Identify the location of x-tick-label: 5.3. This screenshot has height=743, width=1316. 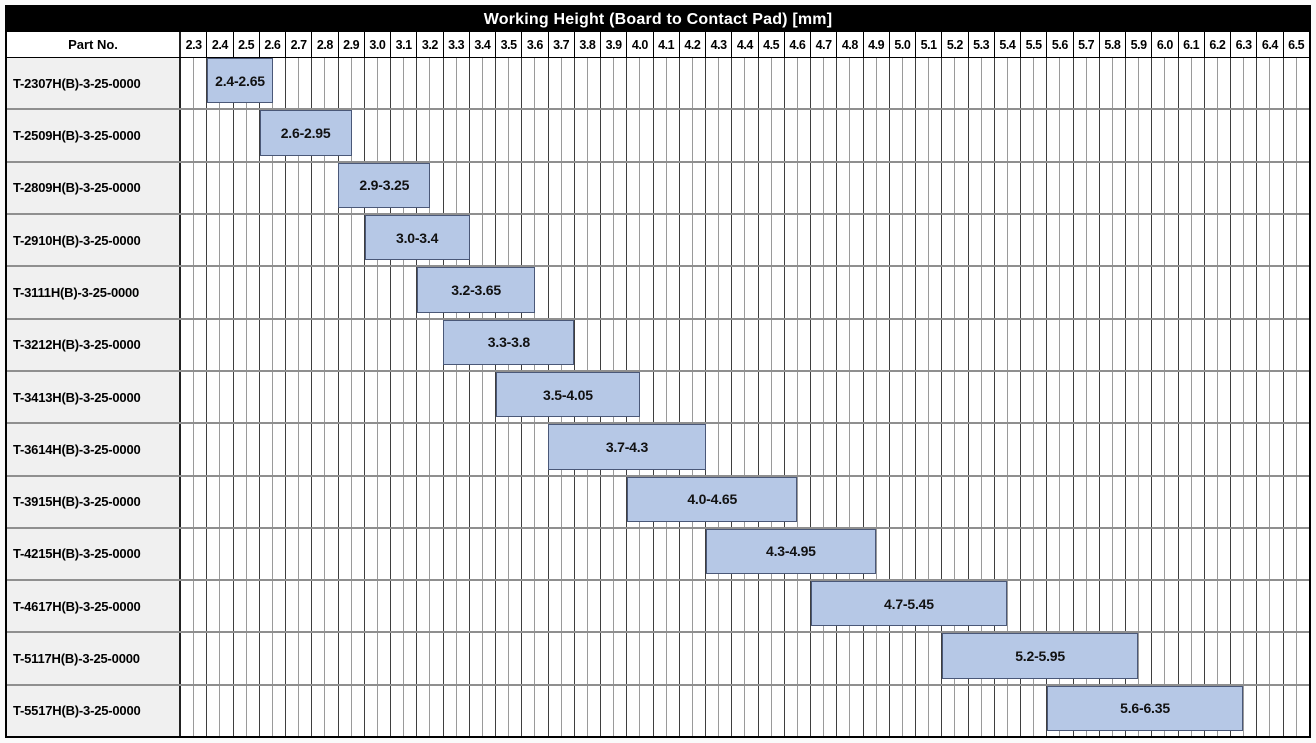
(980, 44).